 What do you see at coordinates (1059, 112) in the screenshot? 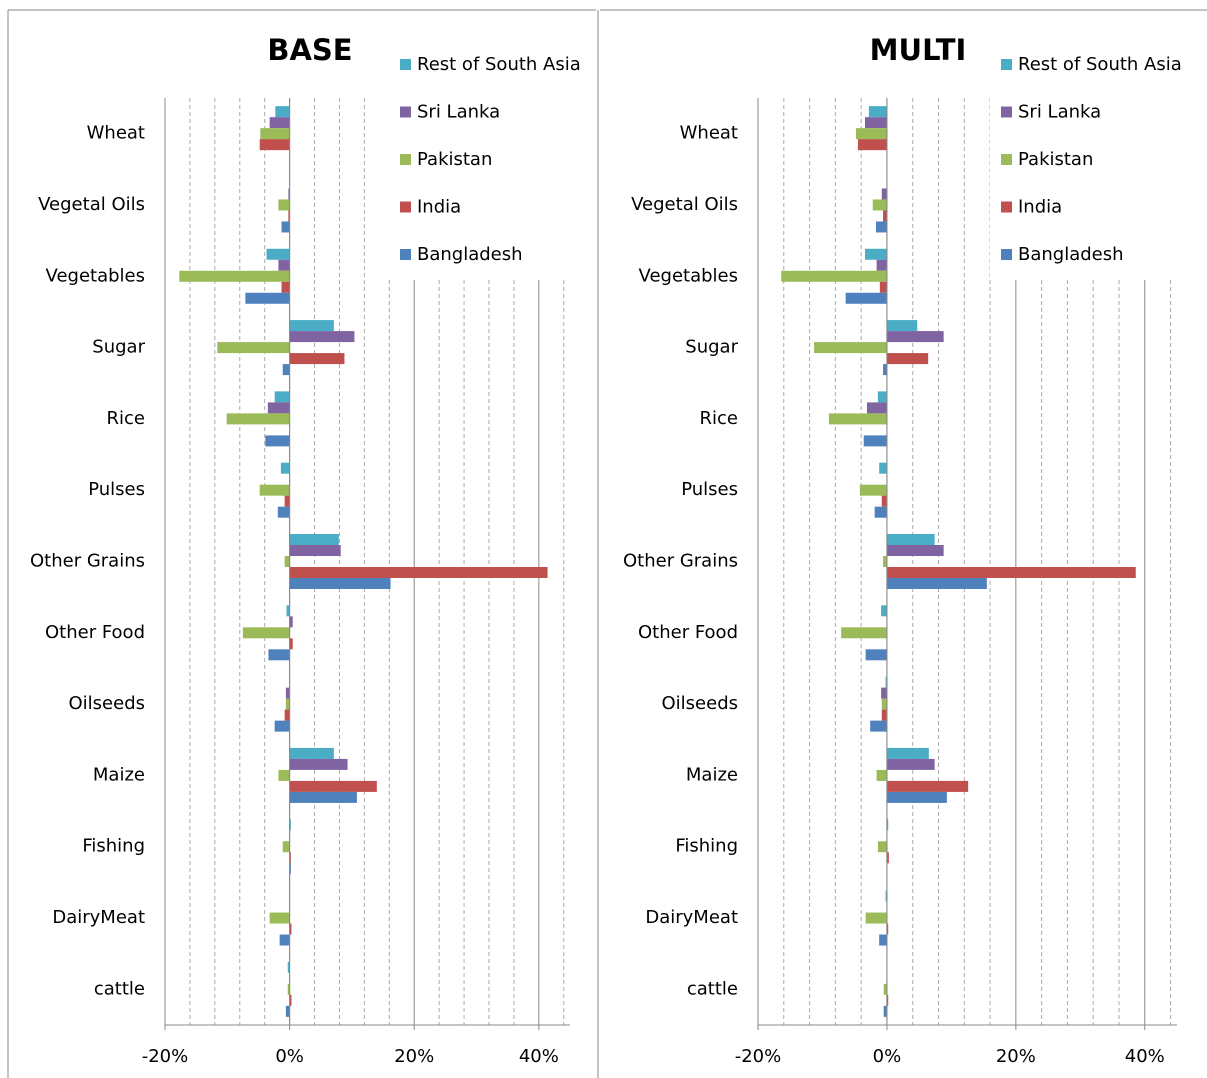
I see `legend-label: Sri Lanka` at bounding box center [1059, 112].